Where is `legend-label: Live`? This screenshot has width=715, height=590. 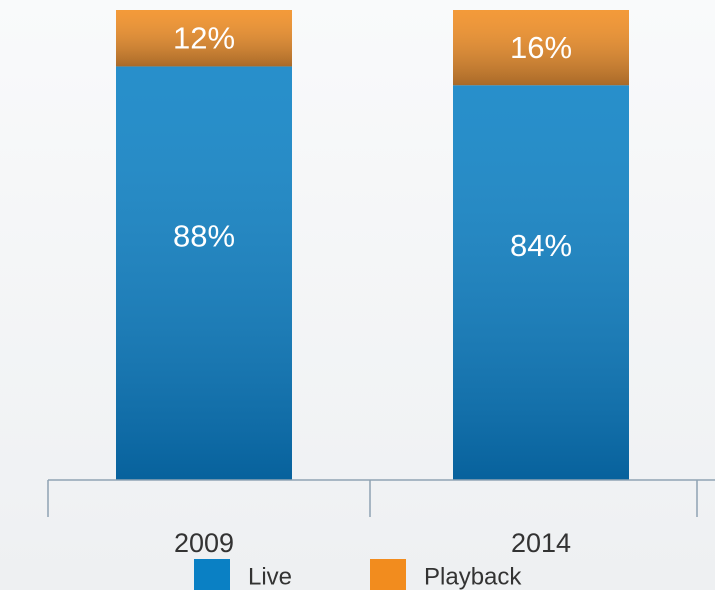
legend-label: Live is located at coordinates (270, 576).